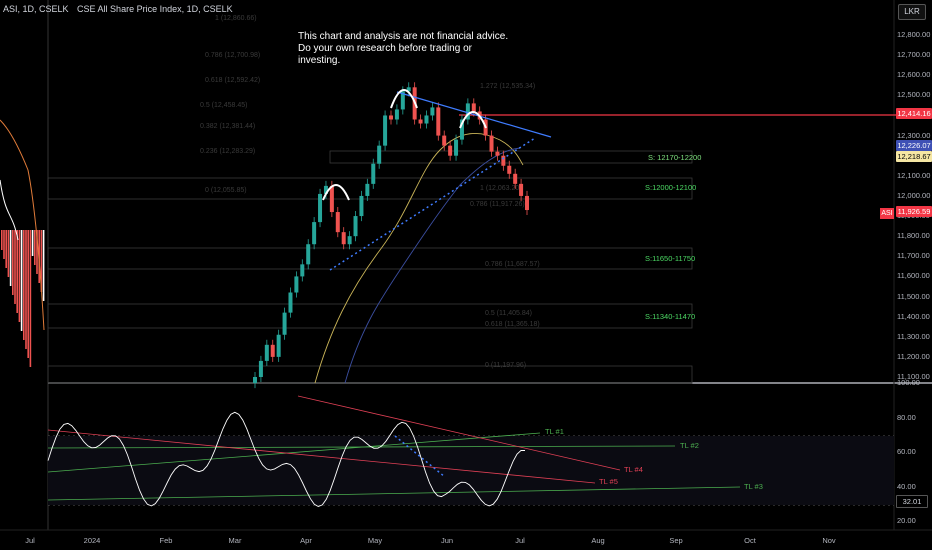 The image size is (932, 550). What do you see at coordinates (914, 113) in the screenshot?
I see `price-tag: 12,414.16` at bounding box center [914, 113].